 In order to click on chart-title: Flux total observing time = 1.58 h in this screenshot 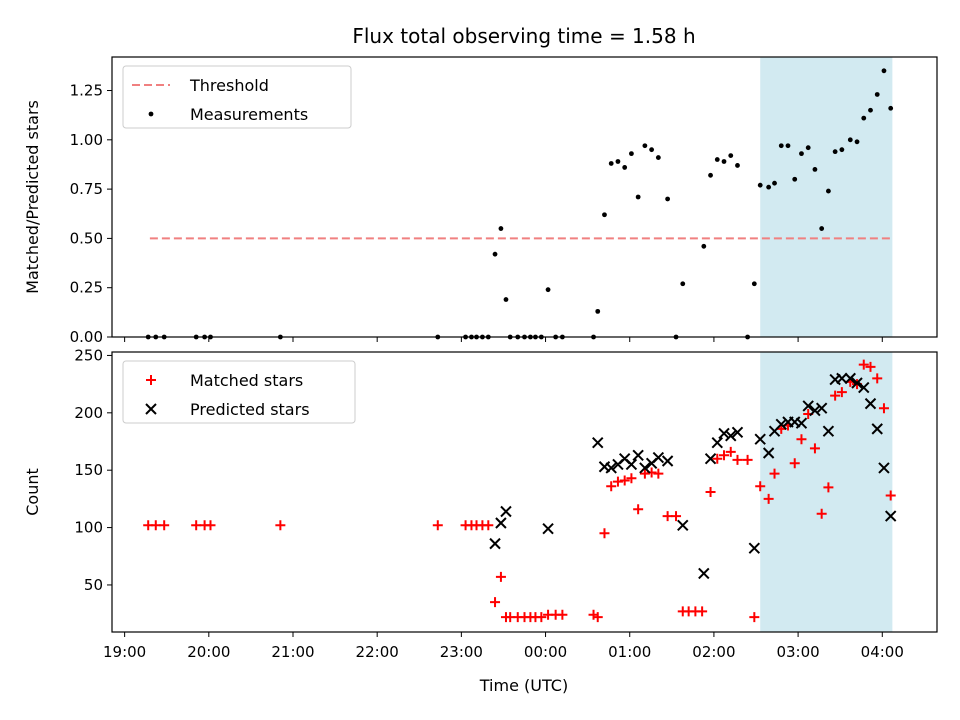, I will do `click(523, 36)`.